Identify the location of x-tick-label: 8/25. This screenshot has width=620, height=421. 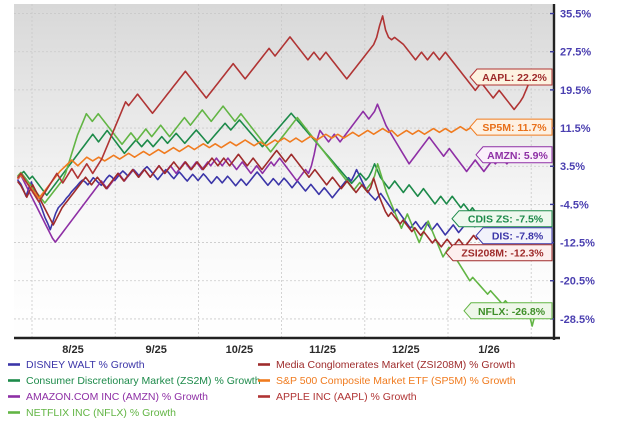
(72, 350).